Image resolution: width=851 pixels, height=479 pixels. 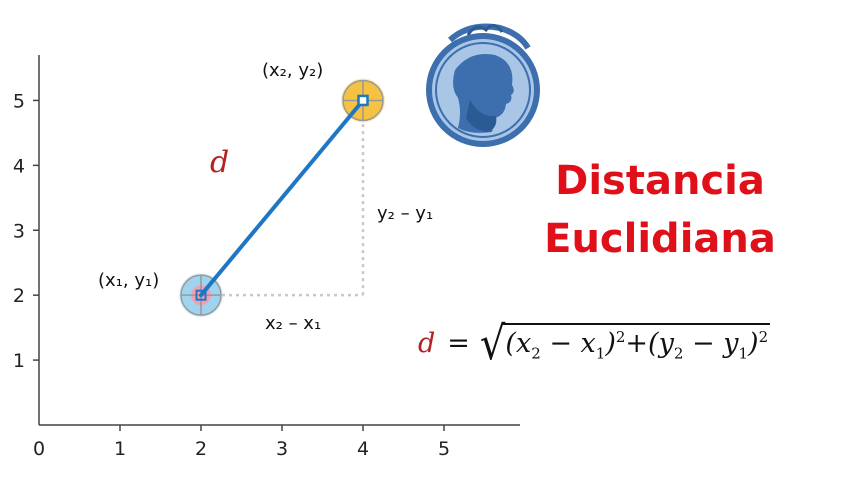 I want to click on point-1-label: (x₁, y₁), so click(x=128, y=280).